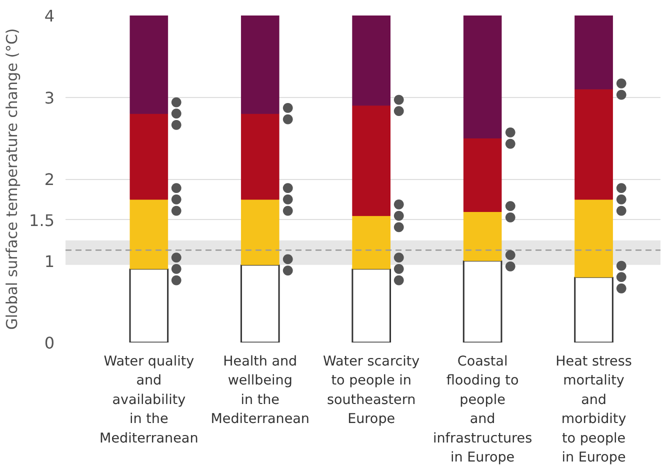 The image size is (665, 468). What do you see at coordinates (482, 410) in the screenshot?
I see `x-tick-label: Coastal flooding to people and infrastructures in Europe` at bounding box center [482, 410].